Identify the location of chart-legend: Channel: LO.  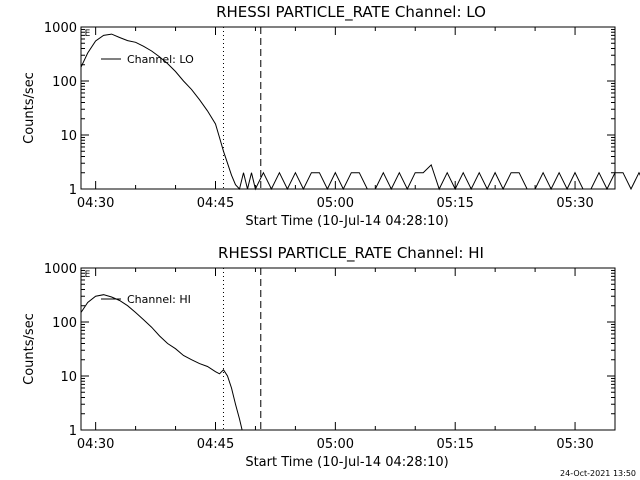
(147, 59).